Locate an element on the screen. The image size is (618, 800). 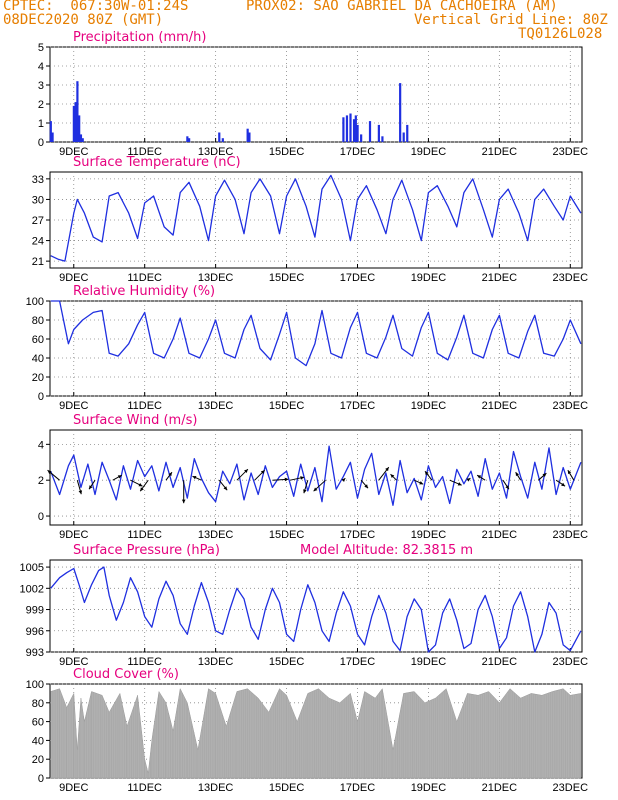
press-ytick-label: 993 is located at coordinates (35, 653).